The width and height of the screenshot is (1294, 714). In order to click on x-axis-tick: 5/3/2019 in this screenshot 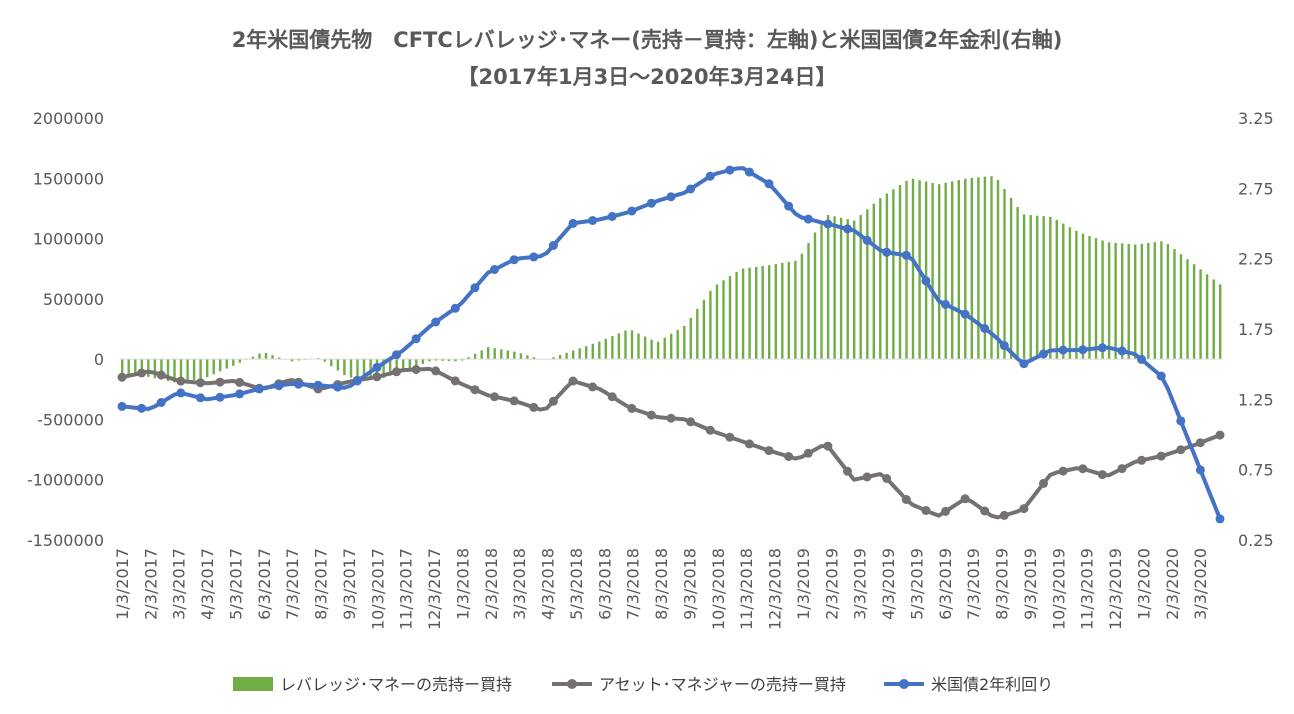, I will do `click(916, 584)`.